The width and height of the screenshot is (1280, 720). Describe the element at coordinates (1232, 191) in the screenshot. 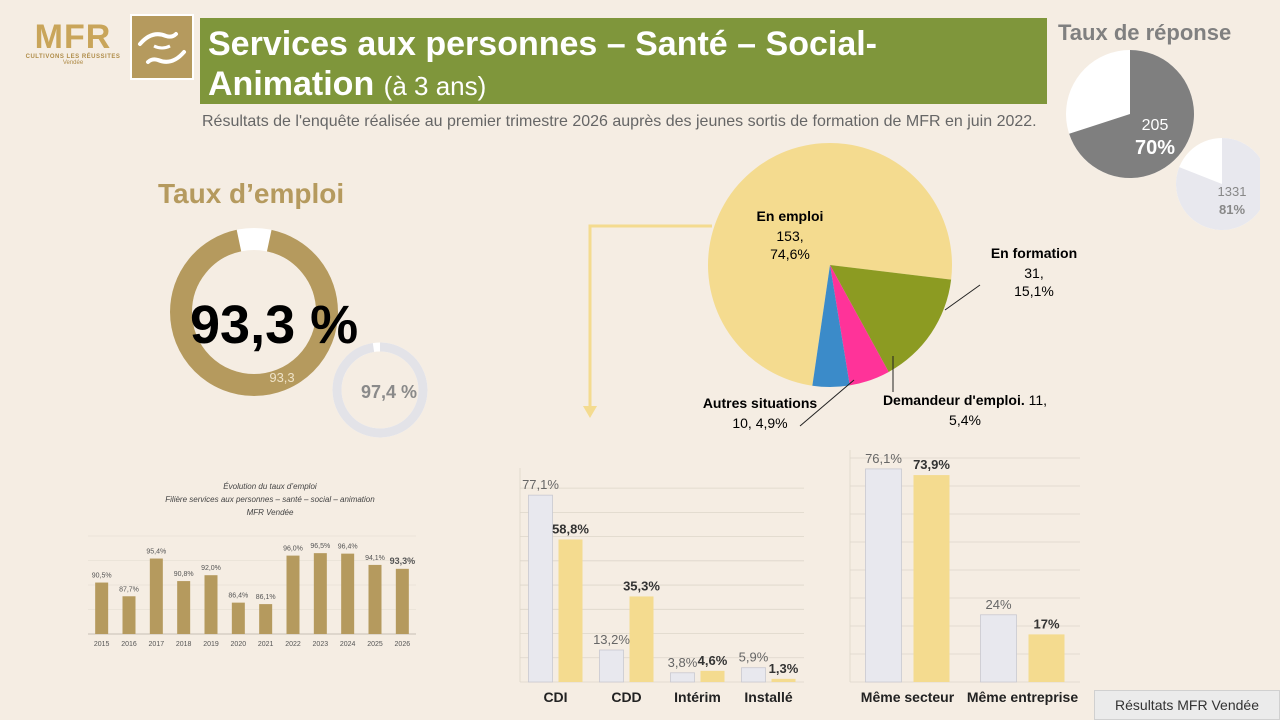

I see `response-secondary-count: 1331` at that location.